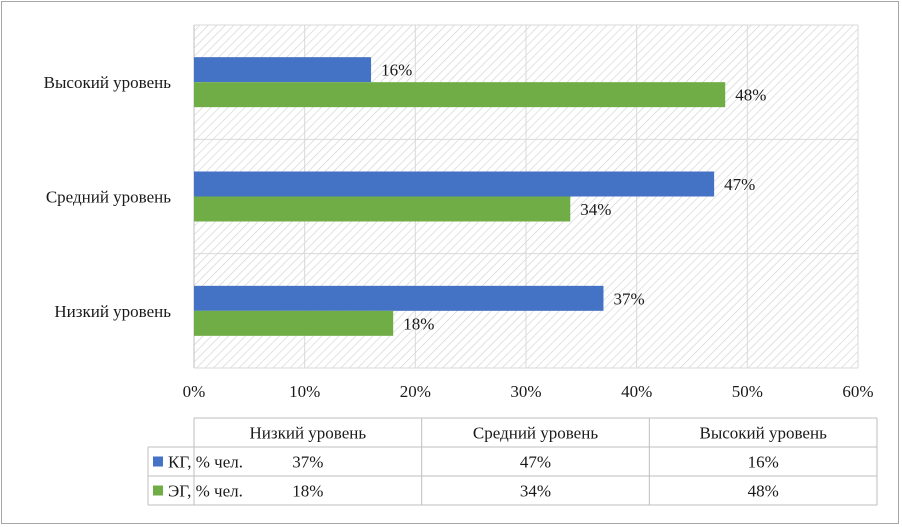  Describe the element at coordinates (628, 298) in the screenshot. I see `data-label: 37%` at that location.